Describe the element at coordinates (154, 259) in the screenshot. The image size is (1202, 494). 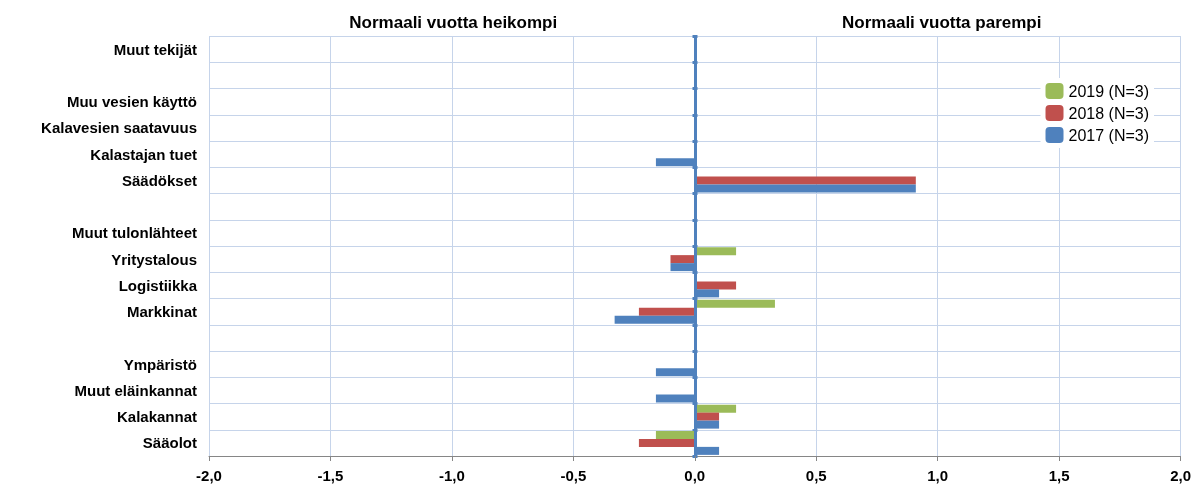
I see `y-tick-label: Yritystalous` at that location.